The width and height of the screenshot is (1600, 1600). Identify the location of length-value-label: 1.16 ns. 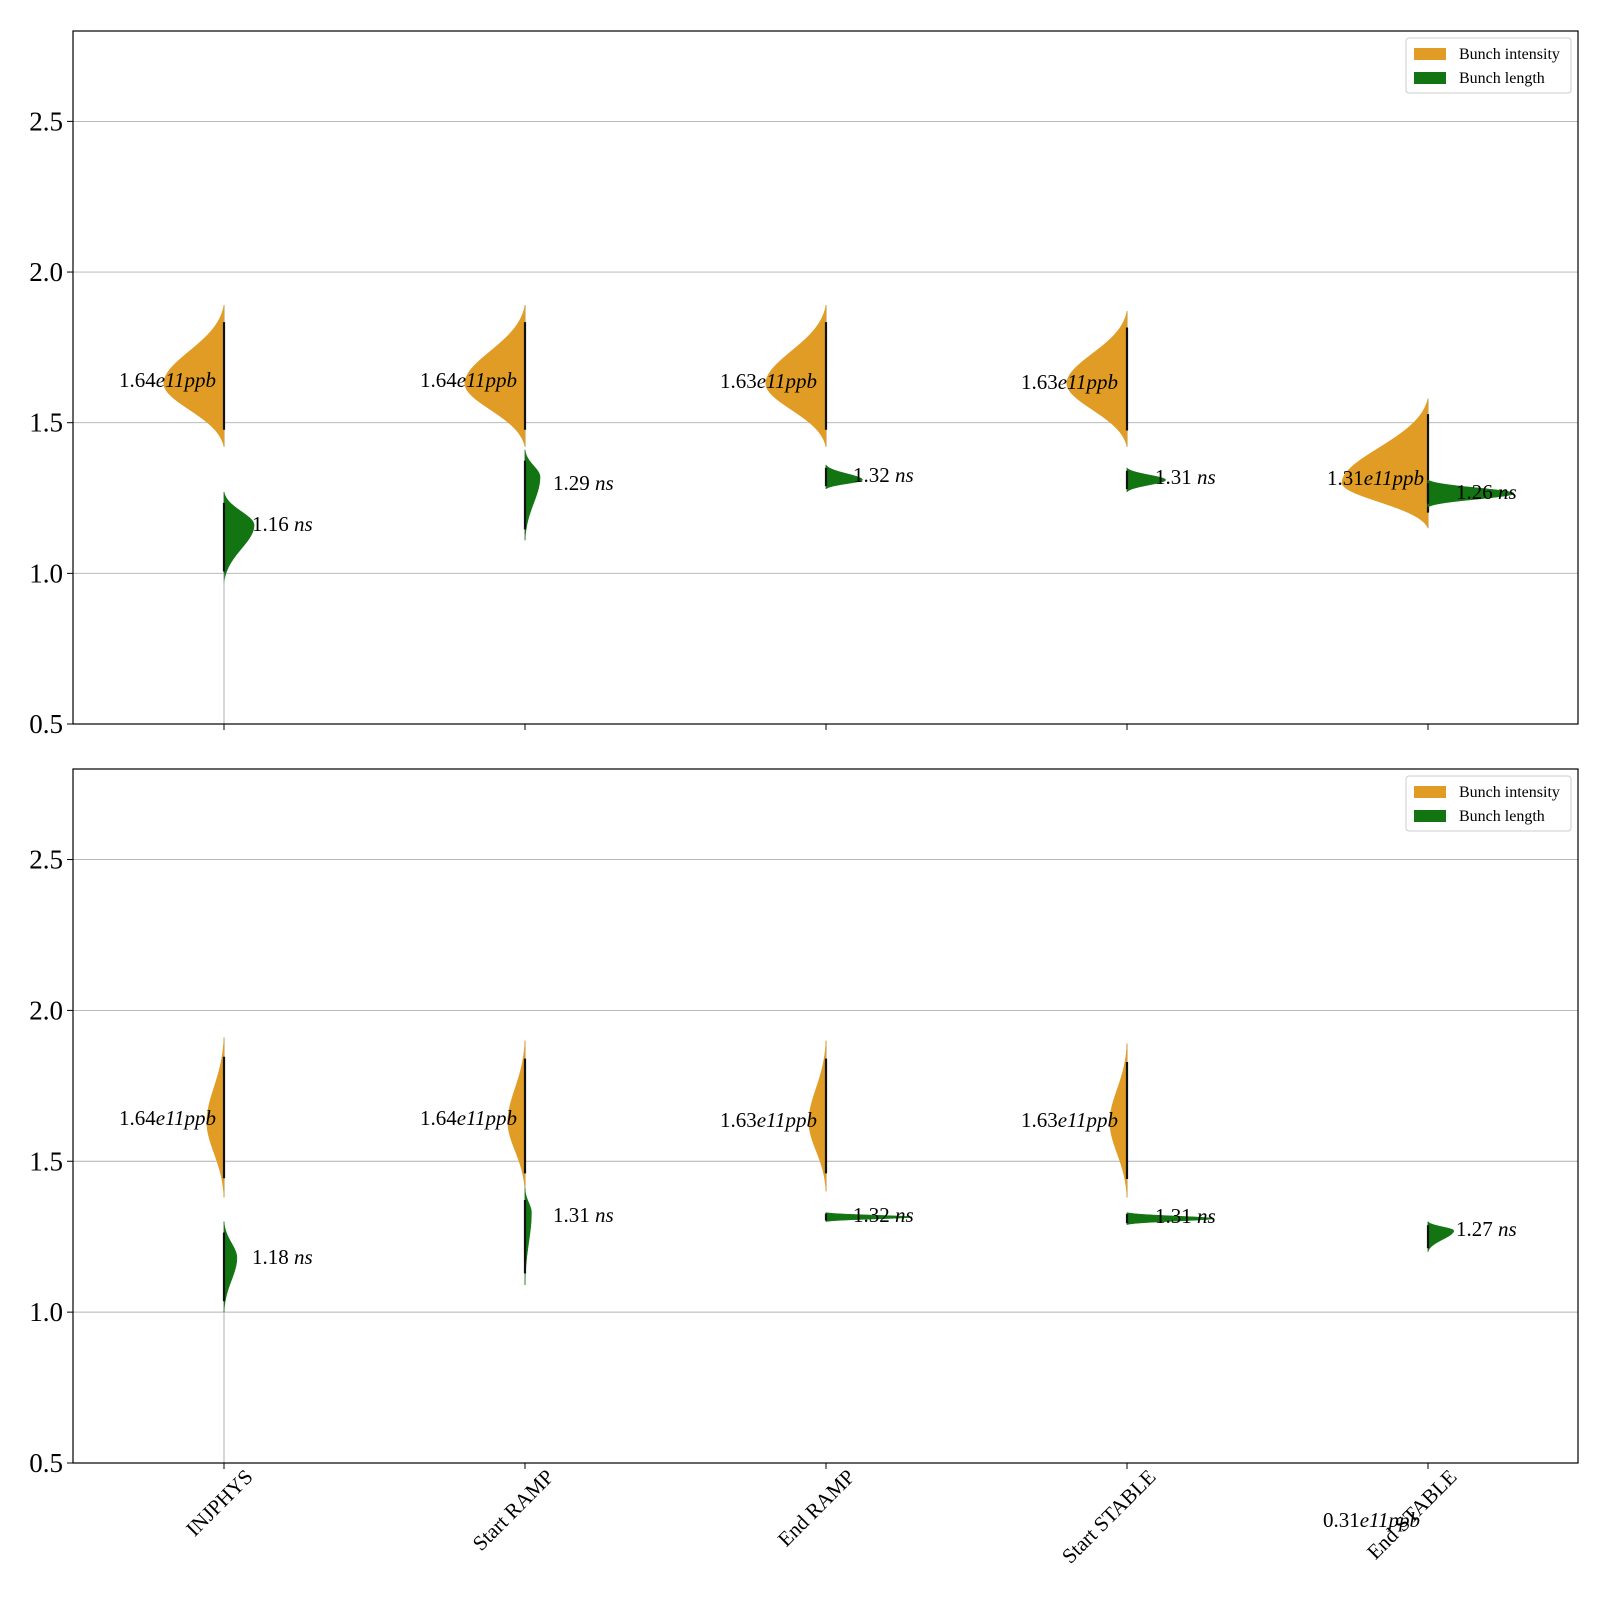
(282, 524).